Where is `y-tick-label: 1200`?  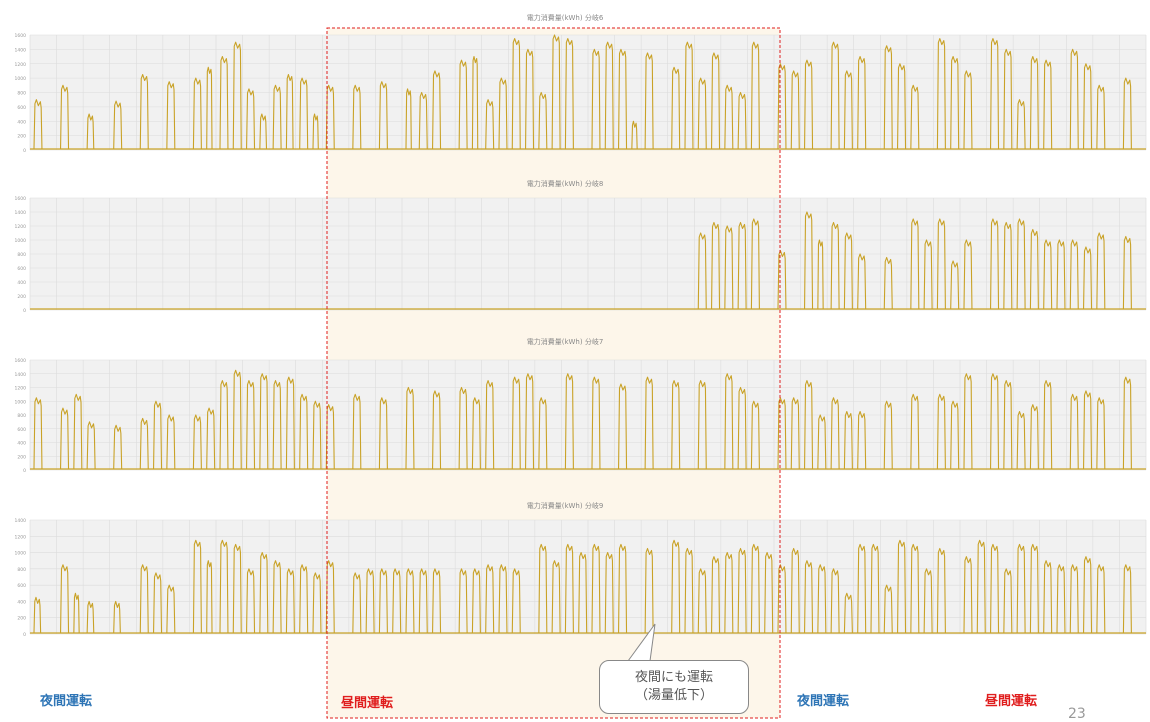
y-tick-label: 1200 is located at coordinates (21, 65).